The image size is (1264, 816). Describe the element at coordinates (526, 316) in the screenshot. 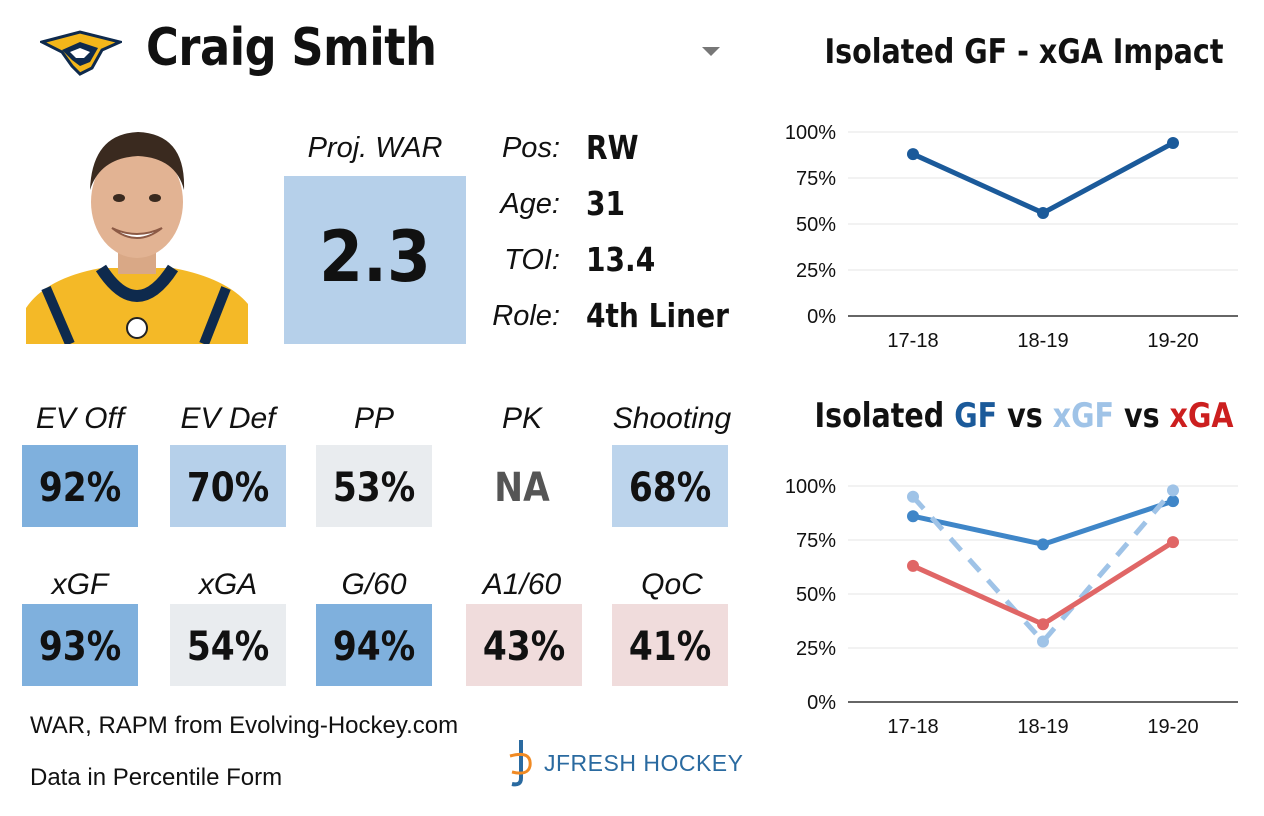

I see `info-label-role: Role:` at that location.